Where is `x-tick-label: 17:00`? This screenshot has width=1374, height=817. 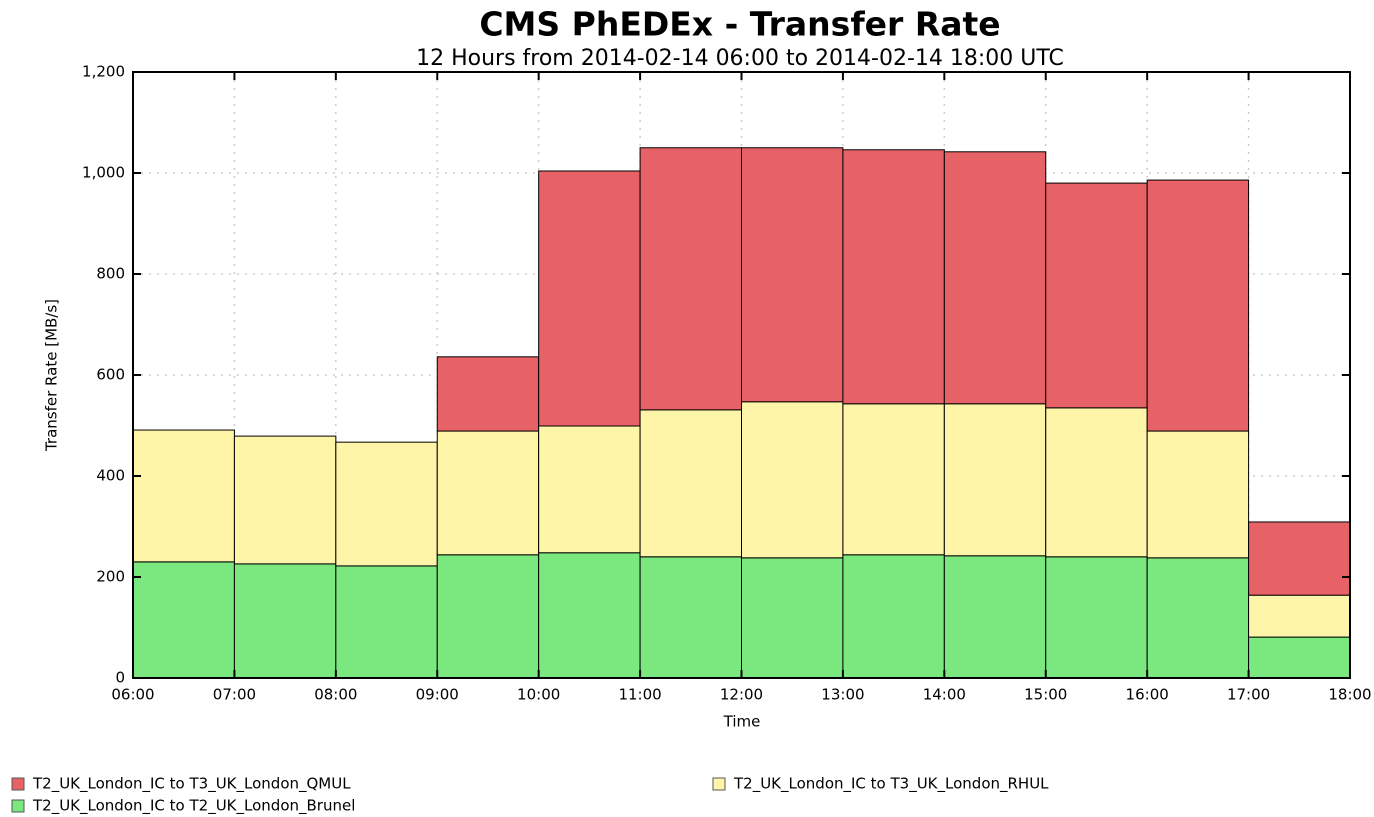
x-tick-label: 17:00 is located at coordinates (1248, 695).